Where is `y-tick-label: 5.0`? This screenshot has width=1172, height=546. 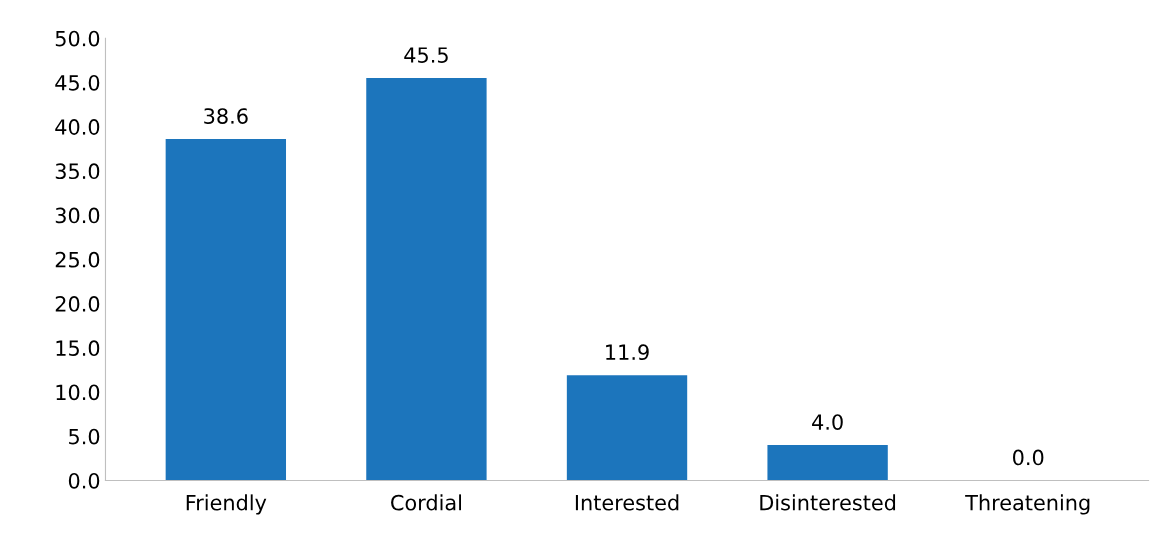 y-tick-label: 5.0 is located at coordinates (84, 436).